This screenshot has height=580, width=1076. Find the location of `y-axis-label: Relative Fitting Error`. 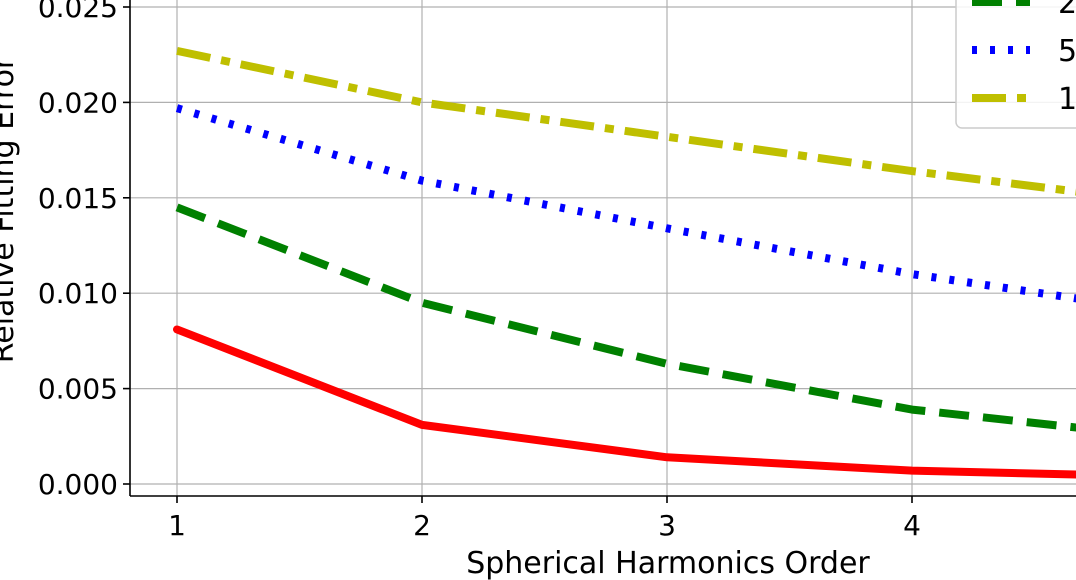

y-axis-label: Relative Fitting Error is located at coordinates (10, 209).